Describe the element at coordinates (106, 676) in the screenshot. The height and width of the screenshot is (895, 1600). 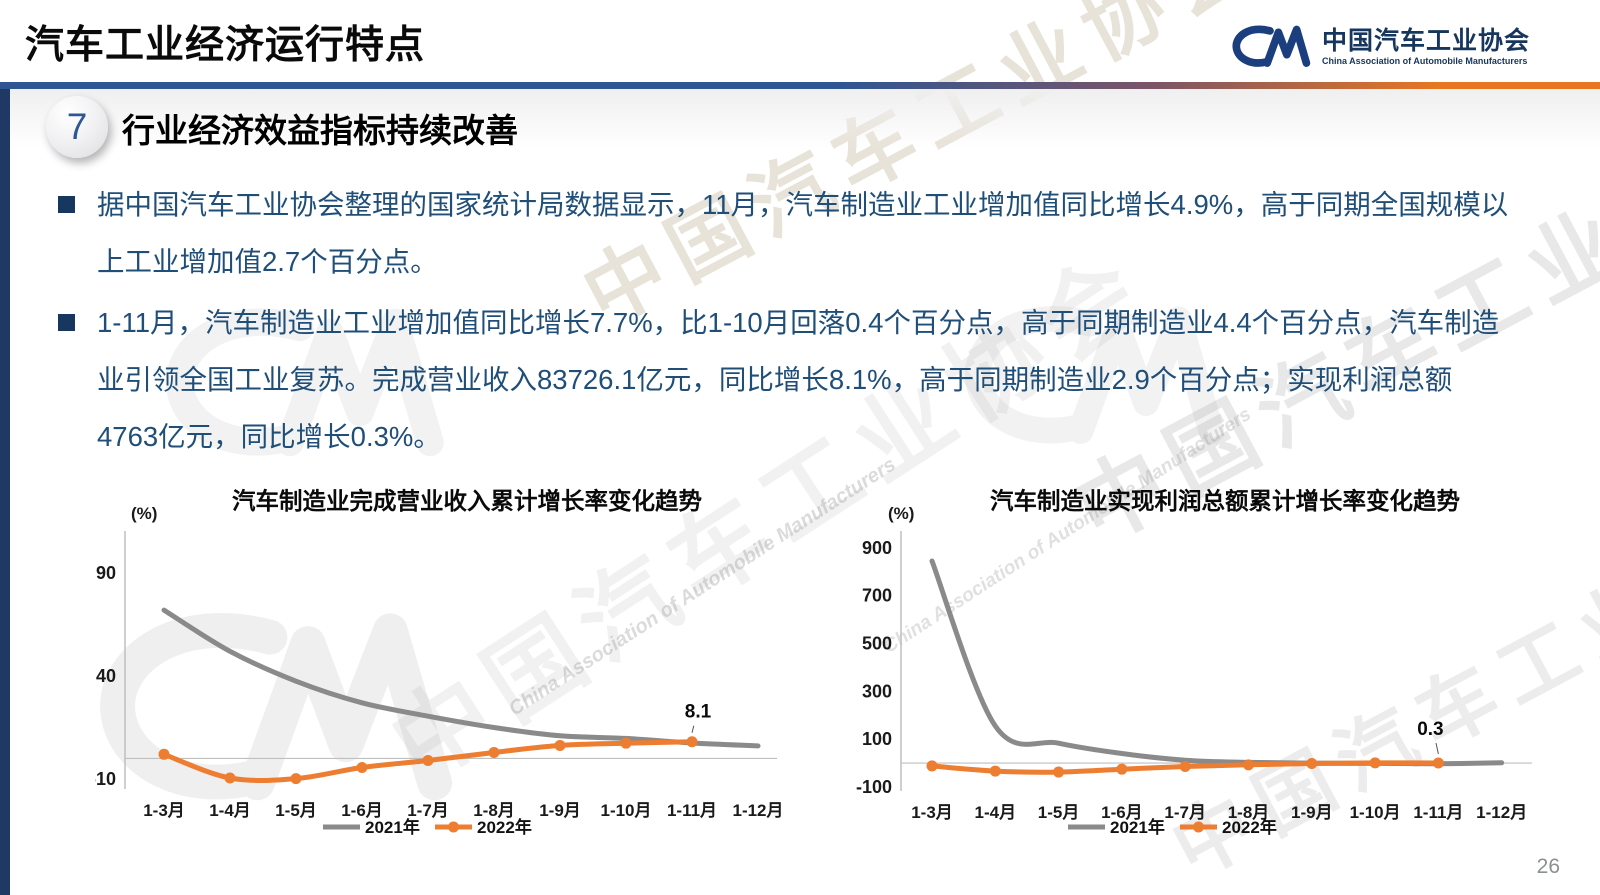
I see `y-tick-label: 40` at that location.